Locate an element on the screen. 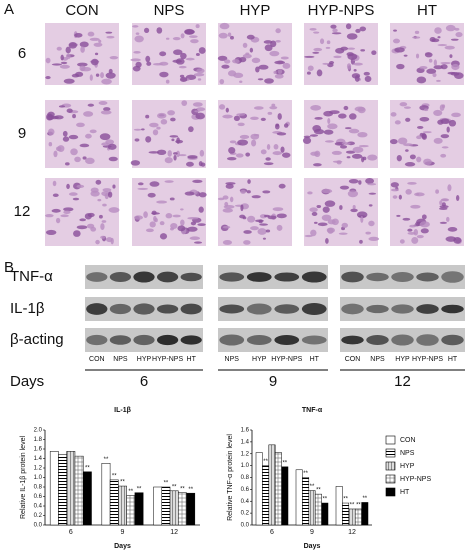  lane-label: HYP-NPS is located at coordinates (167, 359).